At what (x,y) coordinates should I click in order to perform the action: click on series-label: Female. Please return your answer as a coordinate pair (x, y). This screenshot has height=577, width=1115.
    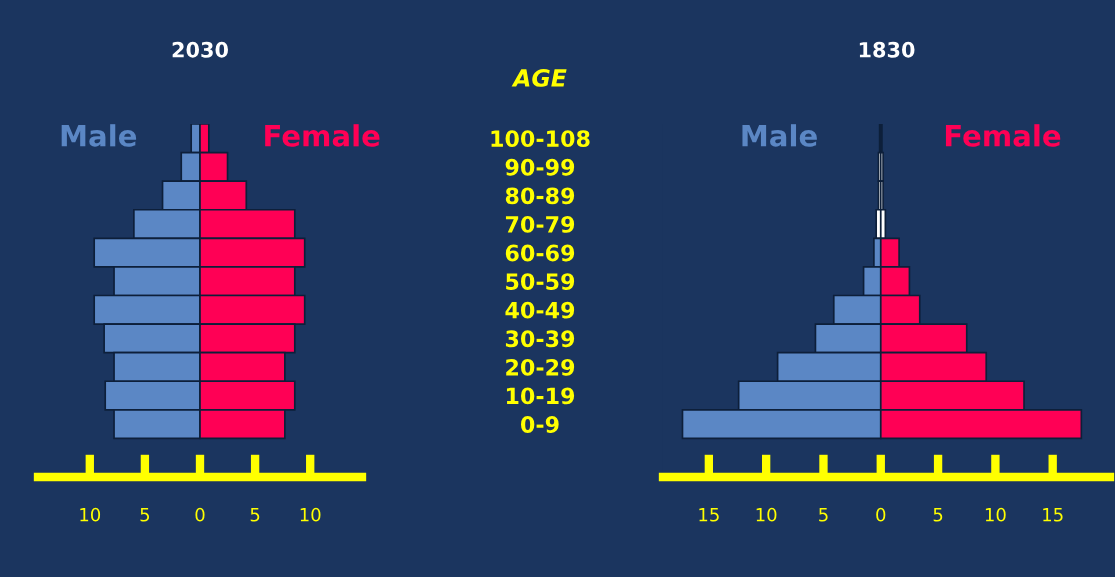
    Looking at the image, I should click on (322, 135).